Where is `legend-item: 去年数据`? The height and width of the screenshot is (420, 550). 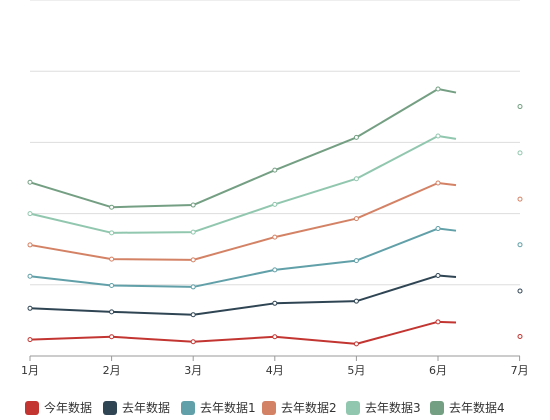 legend-item: 去年数据 is located at coordinates (136, 407).